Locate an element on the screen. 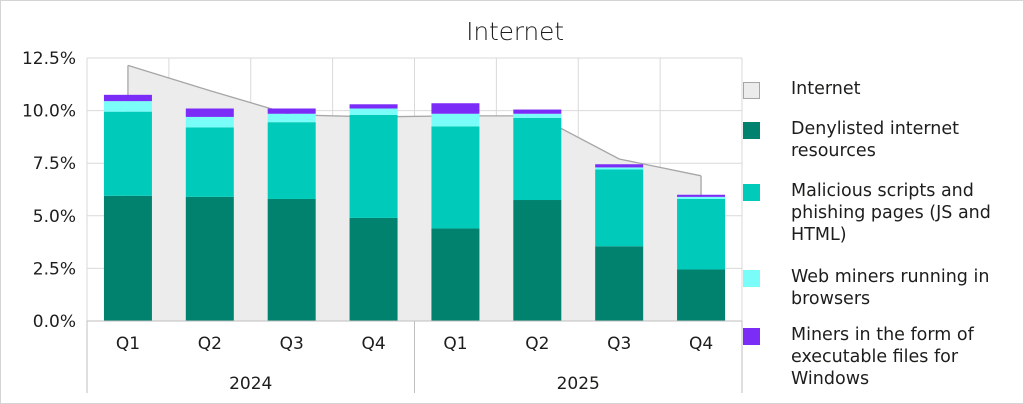 The height and width of the screenshot is (404, 1024). legend-label: Web miners running in browsers is located at coordinates (890, 288).